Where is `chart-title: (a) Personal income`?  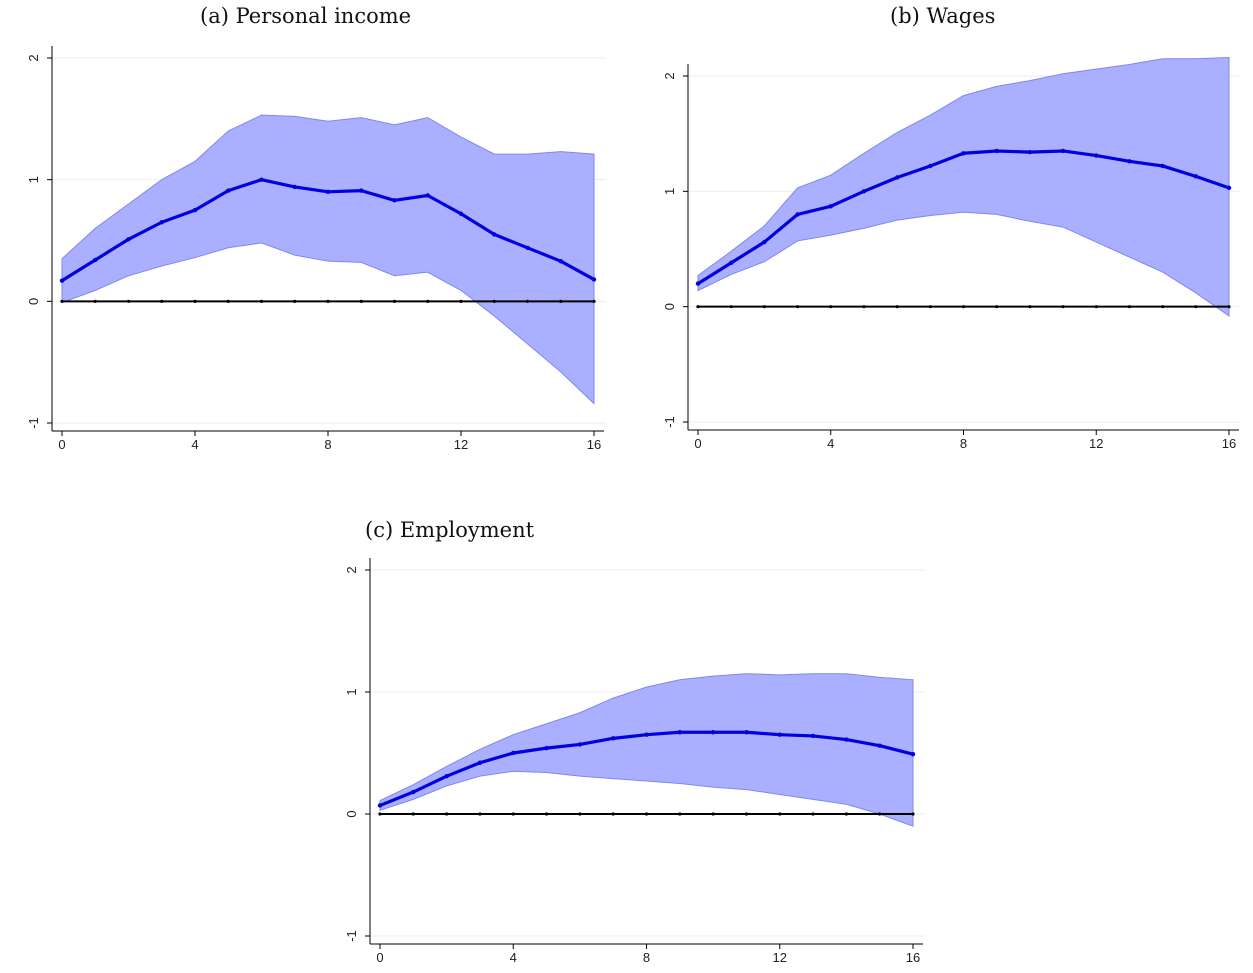
chart-title: (a) Personal income is located at coordinates (306, 16).